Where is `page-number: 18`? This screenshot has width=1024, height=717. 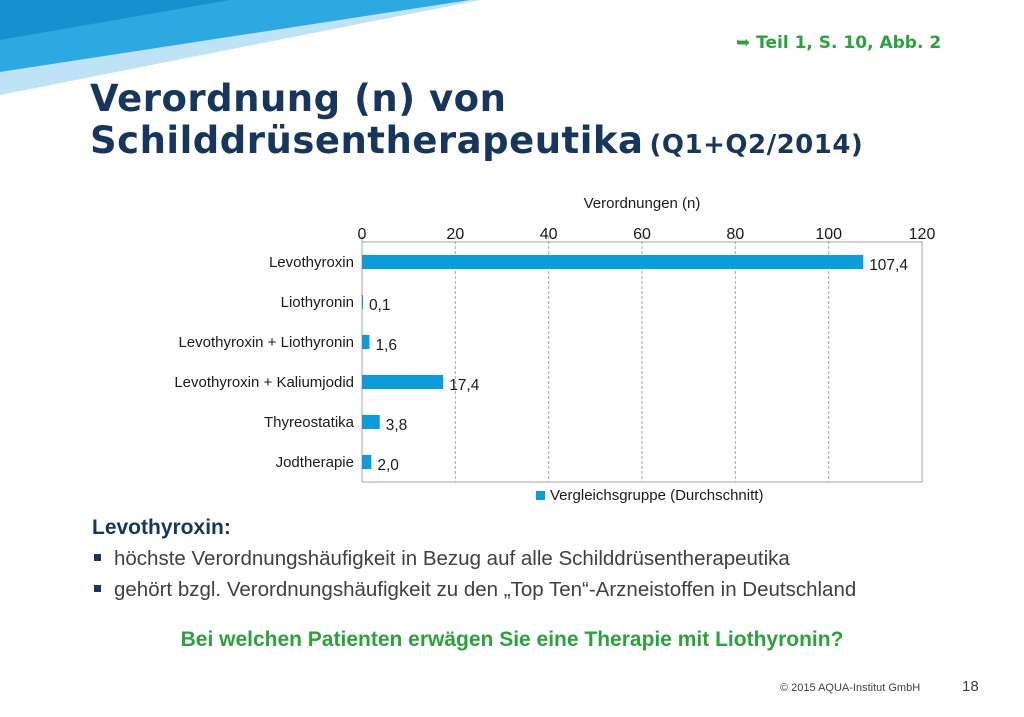
page-number: 18 is located at coordinates (970, 686).